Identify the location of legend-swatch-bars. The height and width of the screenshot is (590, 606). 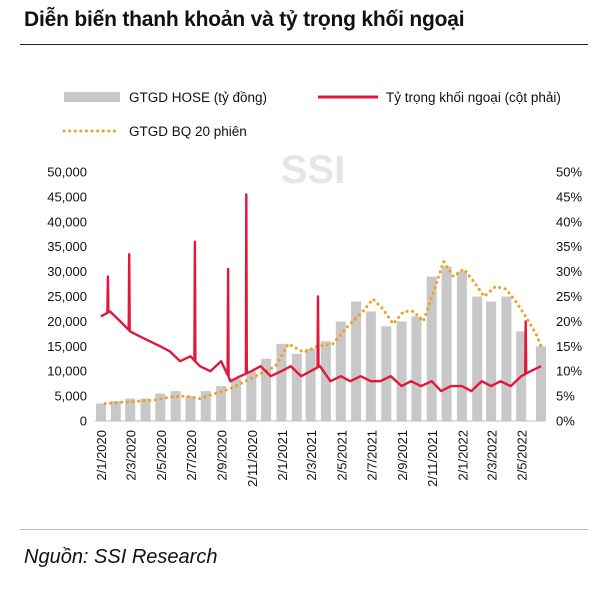
(92, 97).